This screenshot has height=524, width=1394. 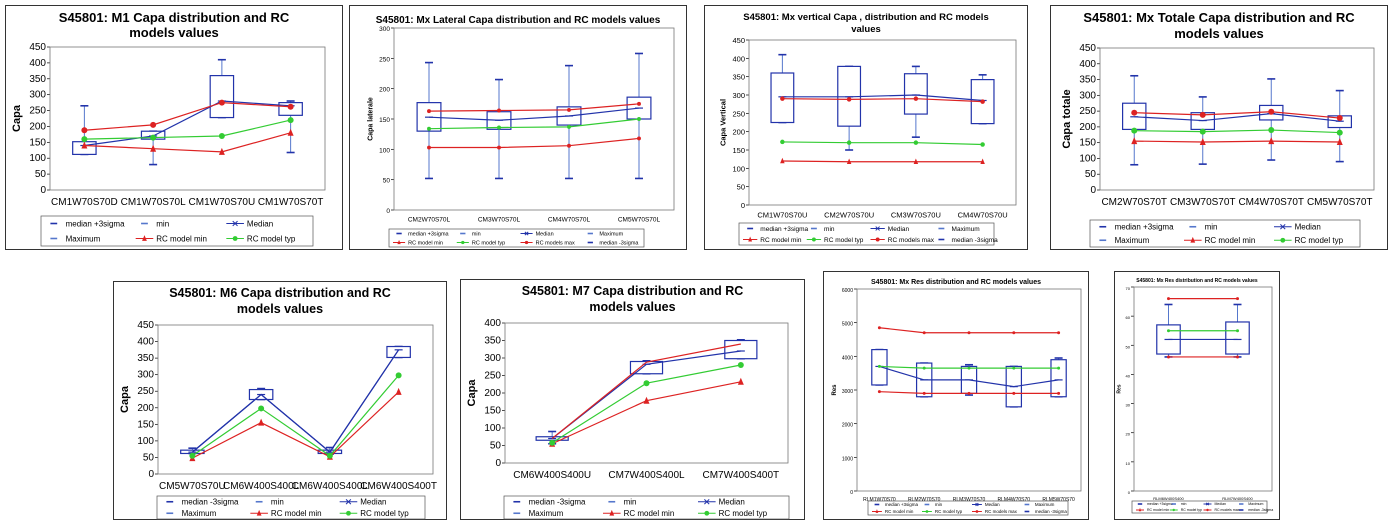 What do you see at coordinates (835, 390) in the screenshot?
I see `y-axis-label: Res` at bounding box center [835, 390].